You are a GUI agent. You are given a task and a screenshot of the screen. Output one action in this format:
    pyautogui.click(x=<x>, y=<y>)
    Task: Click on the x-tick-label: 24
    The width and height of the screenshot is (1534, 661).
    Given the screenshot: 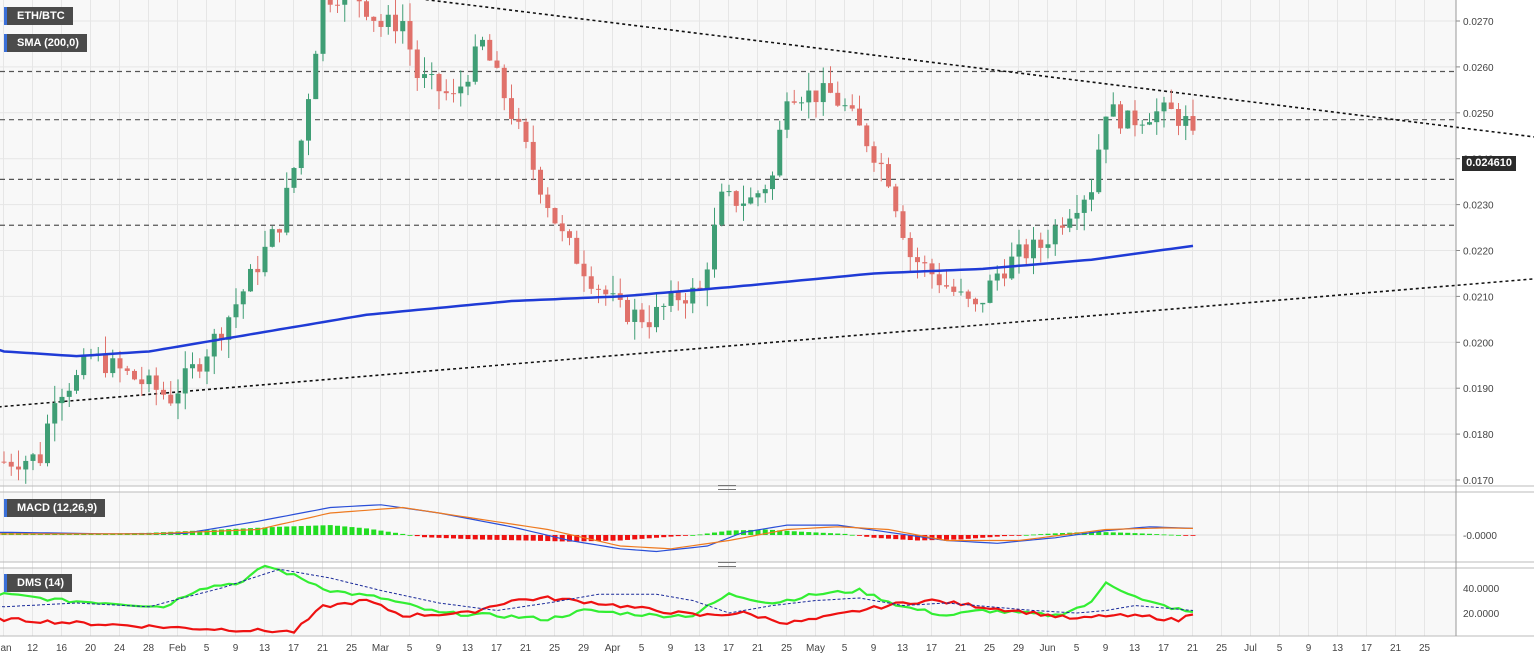 What is the action you would take?
    pyautogui.click(x=120, y=648)
    